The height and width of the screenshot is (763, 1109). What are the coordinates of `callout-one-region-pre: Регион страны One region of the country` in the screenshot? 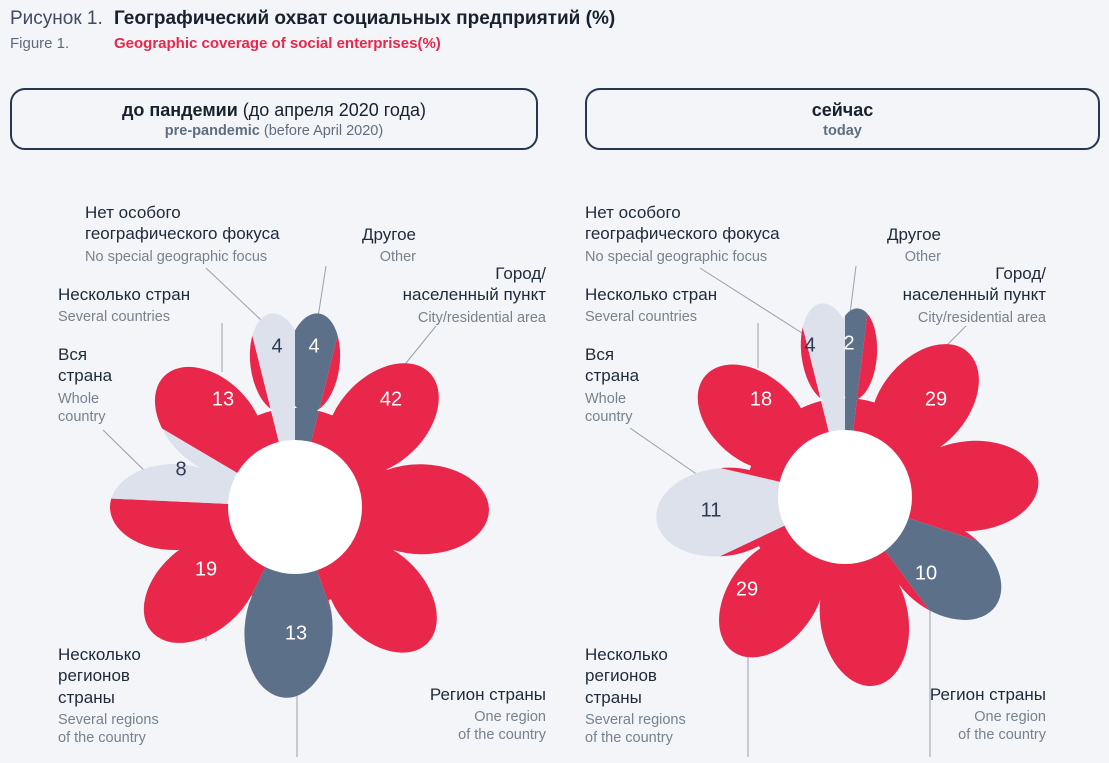 It's located at (488, 714).